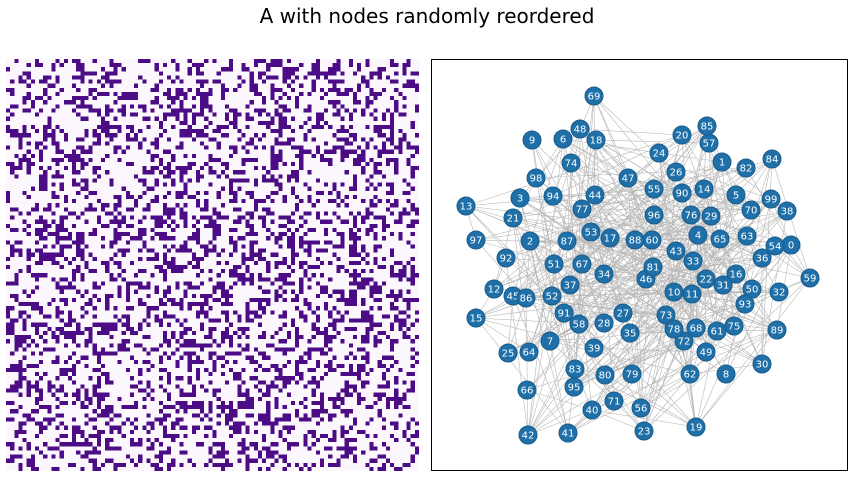 This screenshot has height=478, width=854. I want to click on graph-node-label: 67, so click(582, 265).